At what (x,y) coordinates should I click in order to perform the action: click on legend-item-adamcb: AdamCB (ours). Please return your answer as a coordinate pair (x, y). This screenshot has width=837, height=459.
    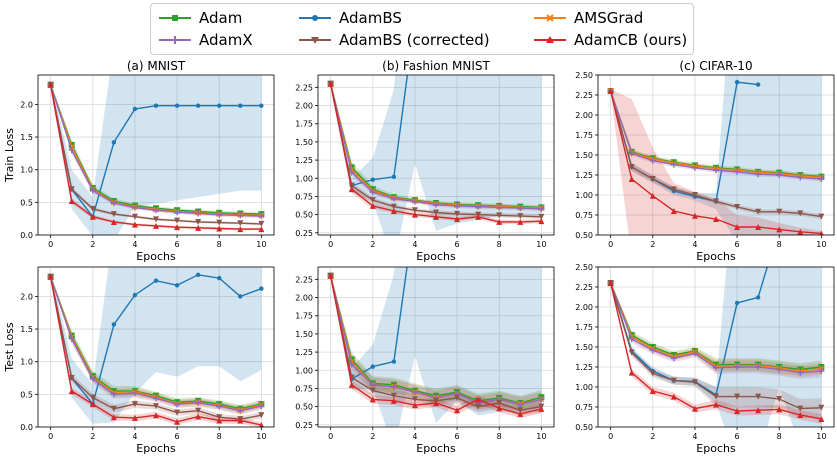
    Looking at the image, I should click on (610, 40).